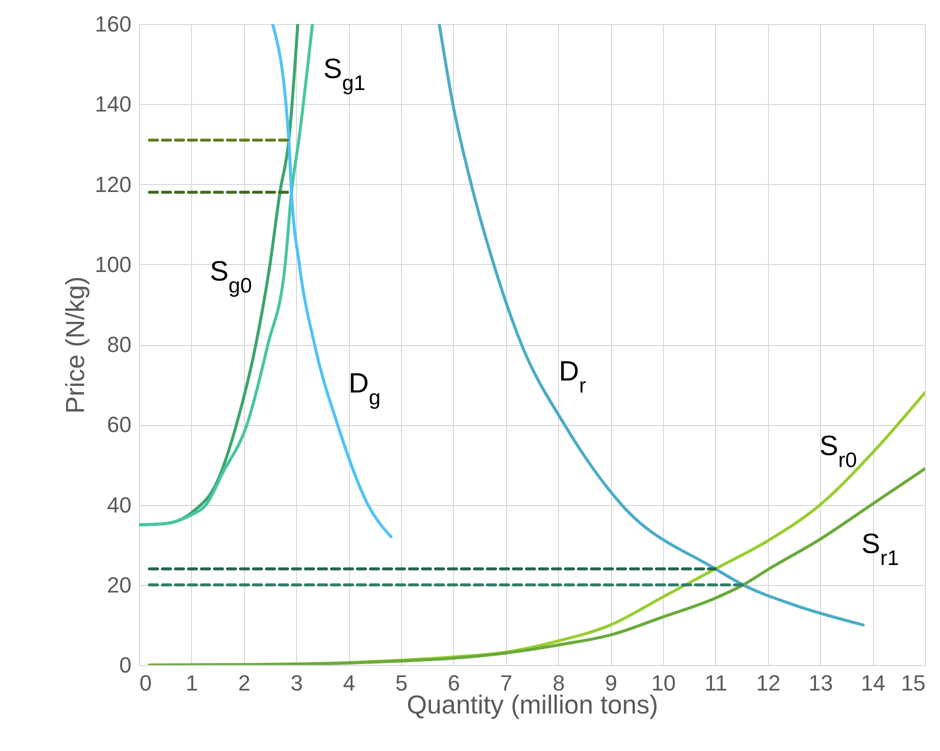  I want to click on x-tick-label: 0, so click(146, 683).